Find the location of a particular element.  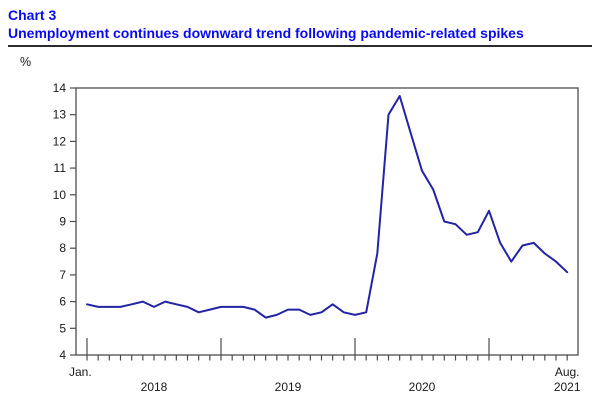

x-axis-year-label: 2020 is located at coordinates (422, 387).